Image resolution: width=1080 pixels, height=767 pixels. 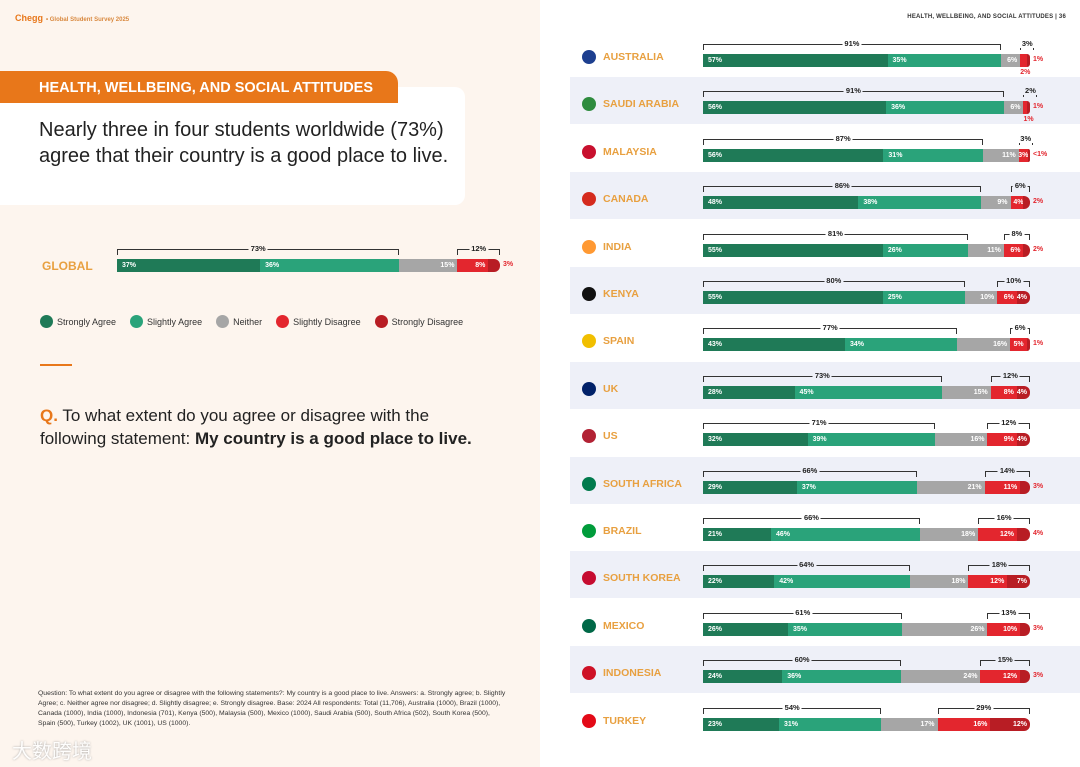 I want to click on segment-label: 7%, so click(x=1021, y=582).